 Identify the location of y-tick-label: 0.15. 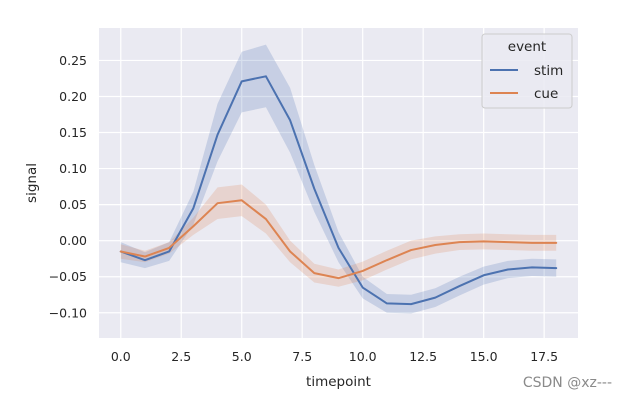
(73, 132).